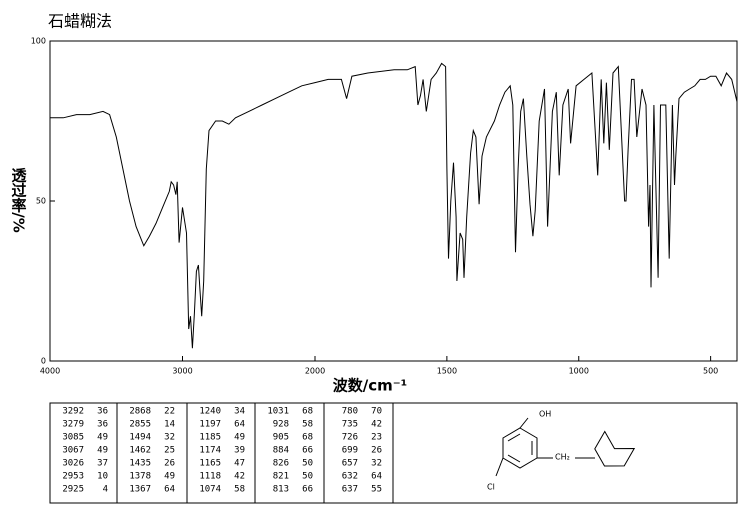  What do you see at coordinates (50, 371) in the screenshot?
I see `x-tick-label: 4000` at bounding box center [50, 371].